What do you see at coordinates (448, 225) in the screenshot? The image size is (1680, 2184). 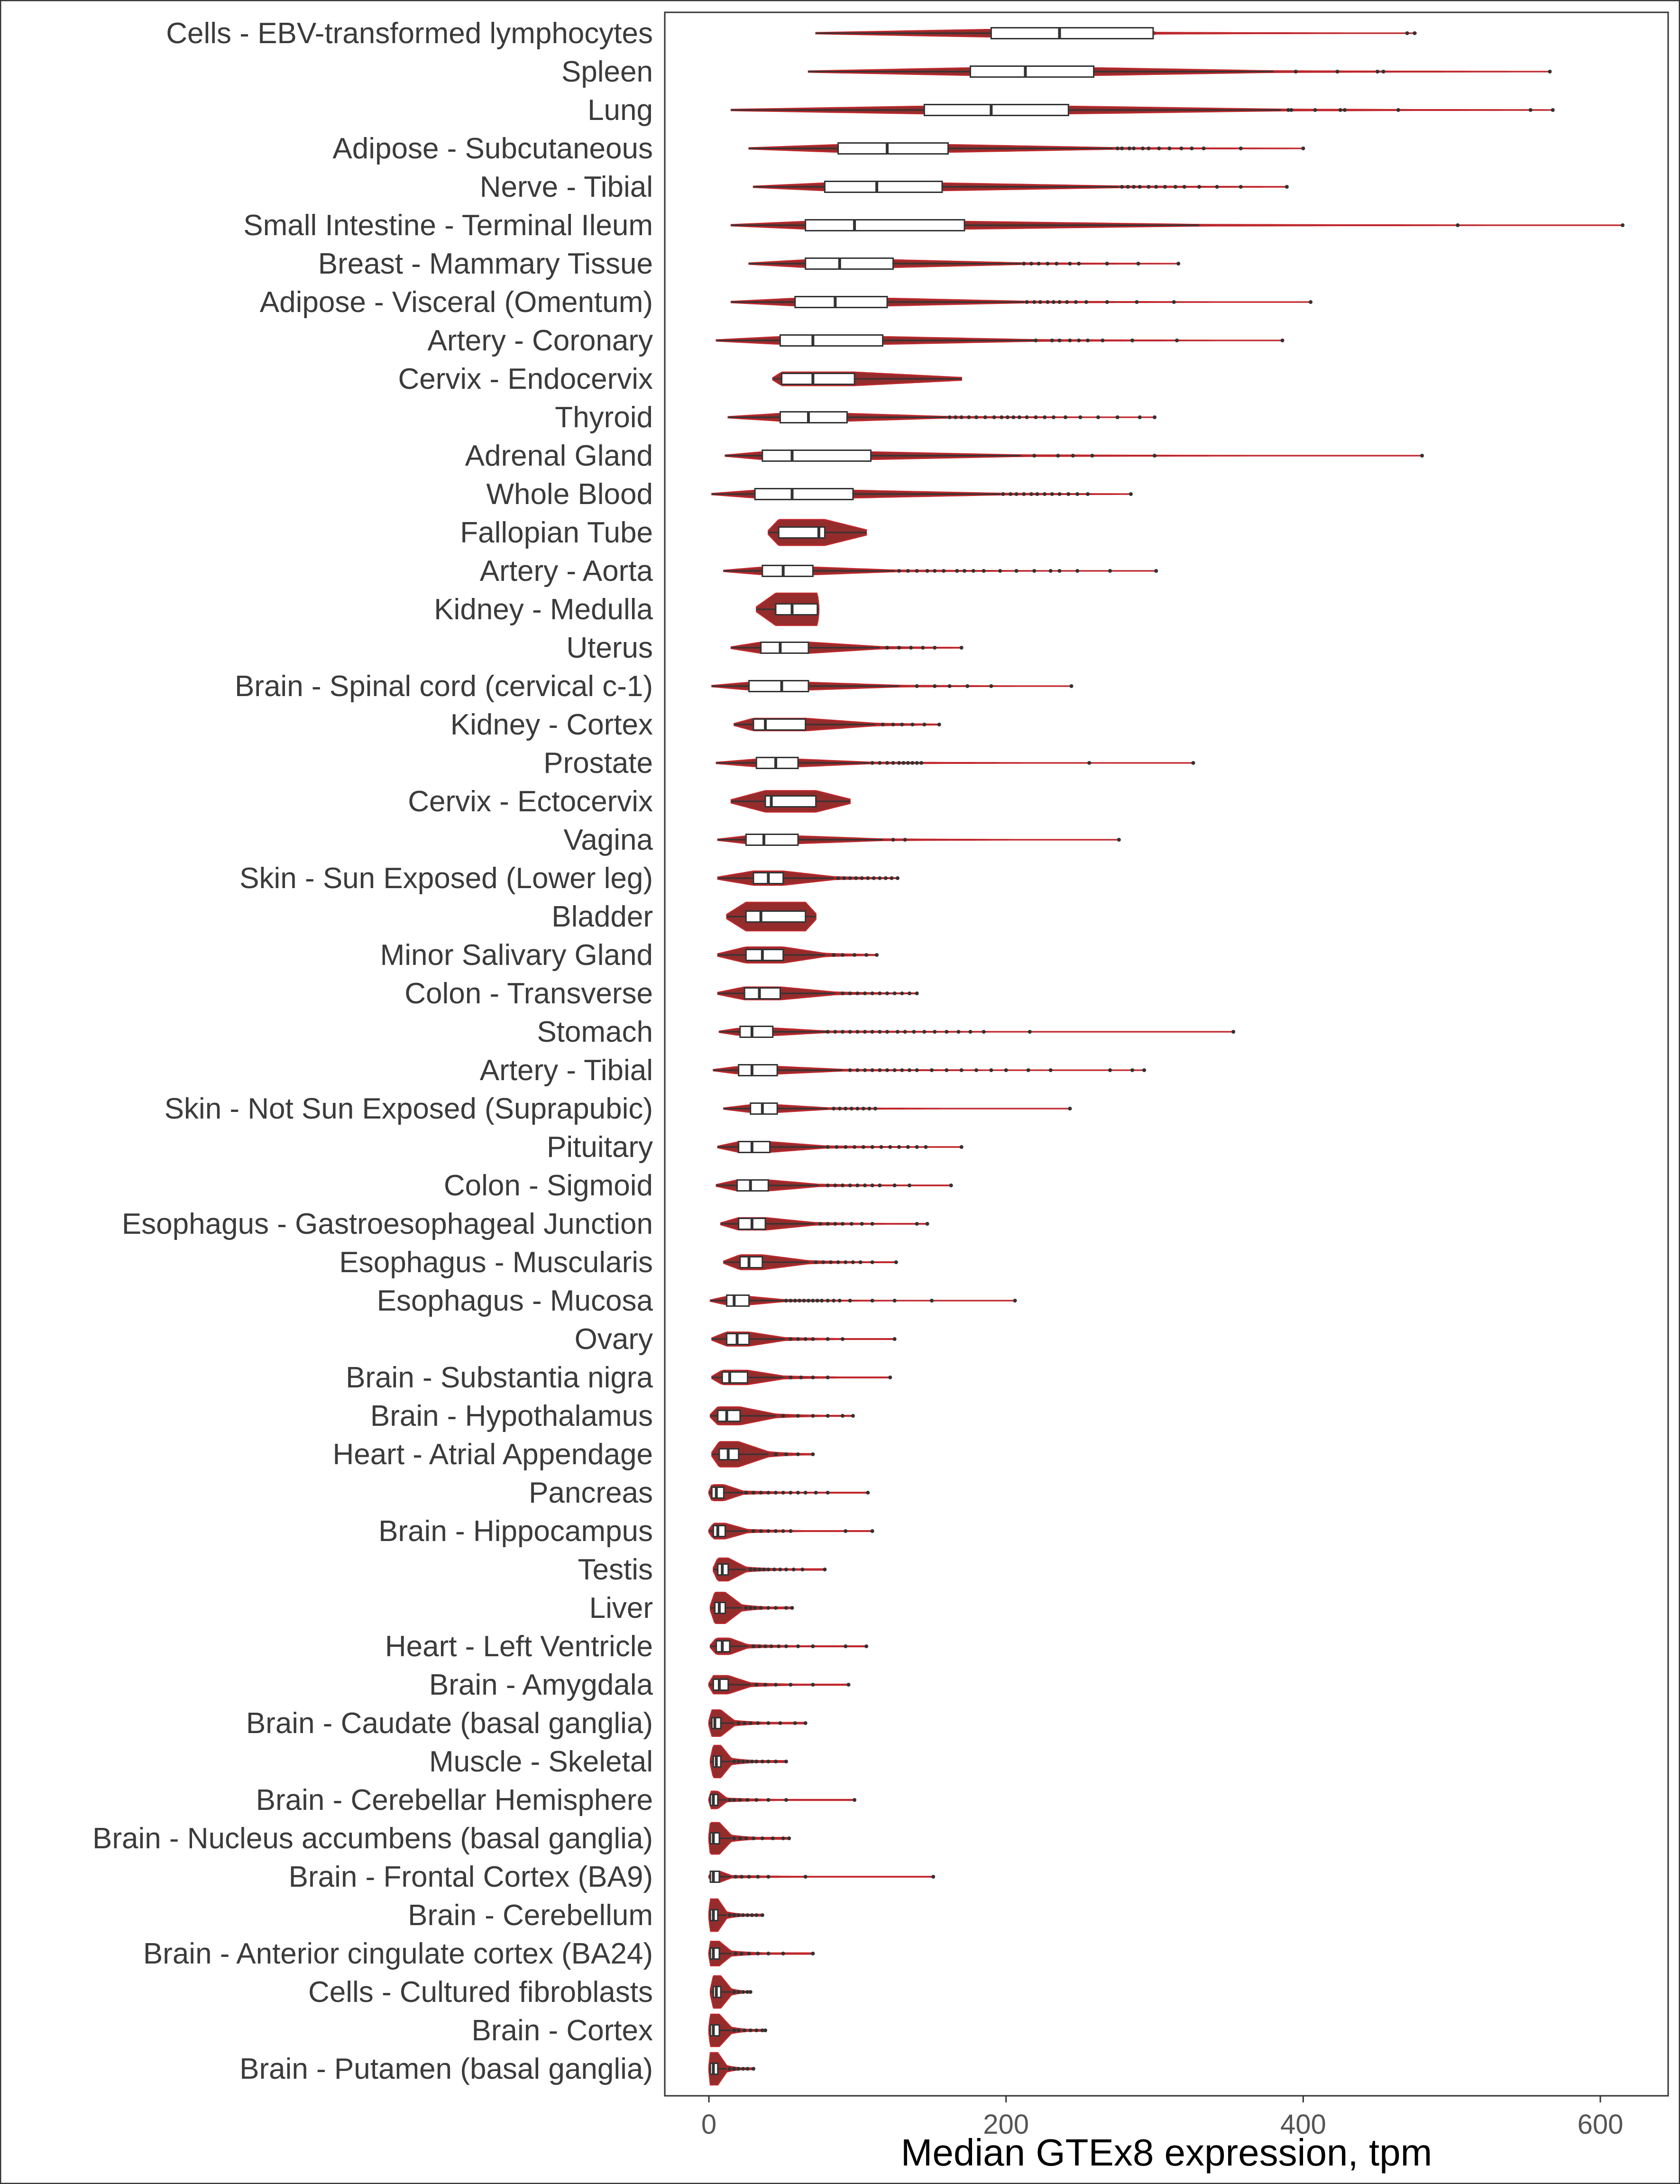 I see `tissue-label: Small Intestine - Terminal Ileum` at bounding box center [448, 225].